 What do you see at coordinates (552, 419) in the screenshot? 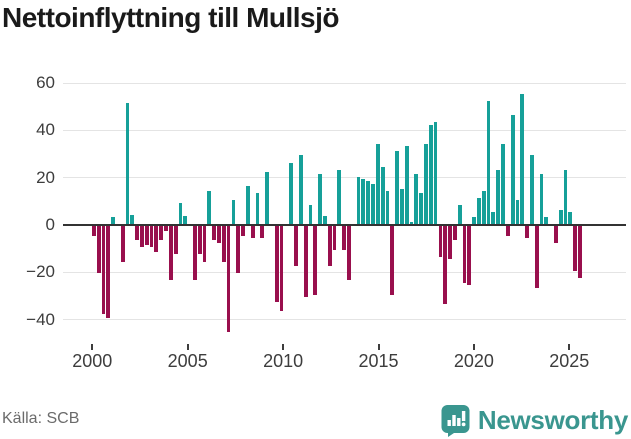
I see `brand-name: Newsworthy` at bounding box center [552, 419].